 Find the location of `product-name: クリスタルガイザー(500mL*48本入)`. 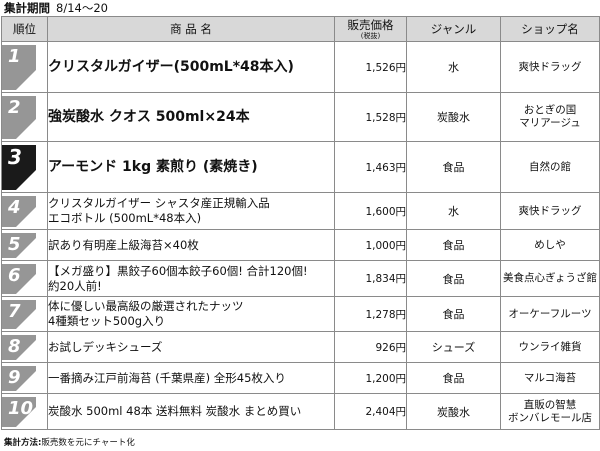

product-name: クリスタルガイザー(500mL*48本入) is located at coordinates (191, 67).